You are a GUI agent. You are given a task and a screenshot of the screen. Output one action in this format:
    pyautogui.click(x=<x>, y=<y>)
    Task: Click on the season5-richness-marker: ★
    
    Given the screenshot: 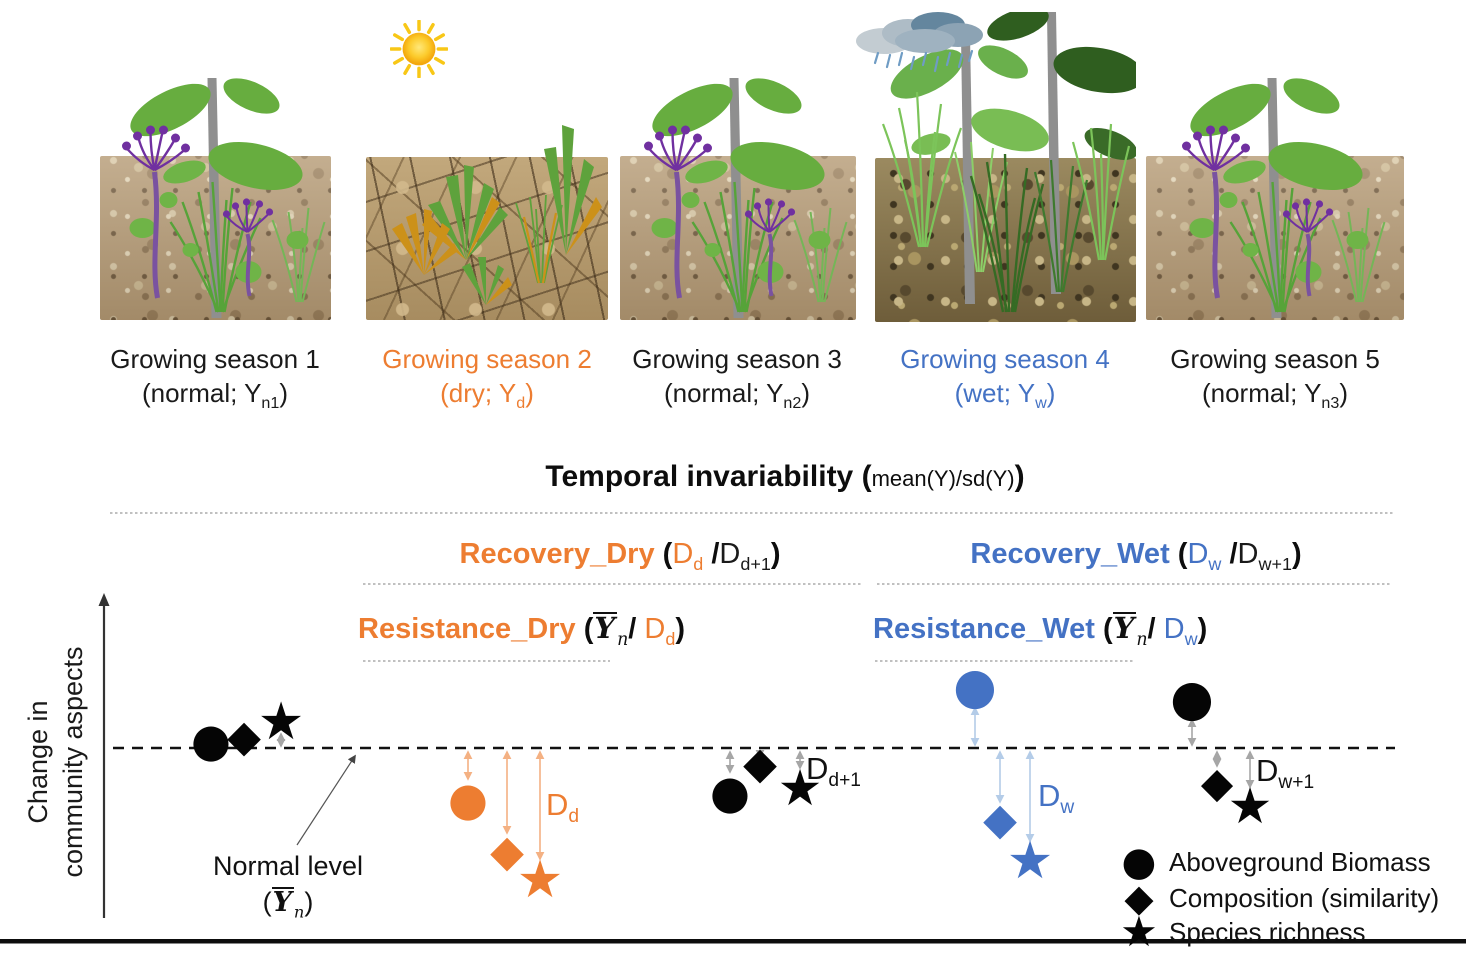 What is the action you would take?
    pyautogui.click(x=1250, y=806)
    